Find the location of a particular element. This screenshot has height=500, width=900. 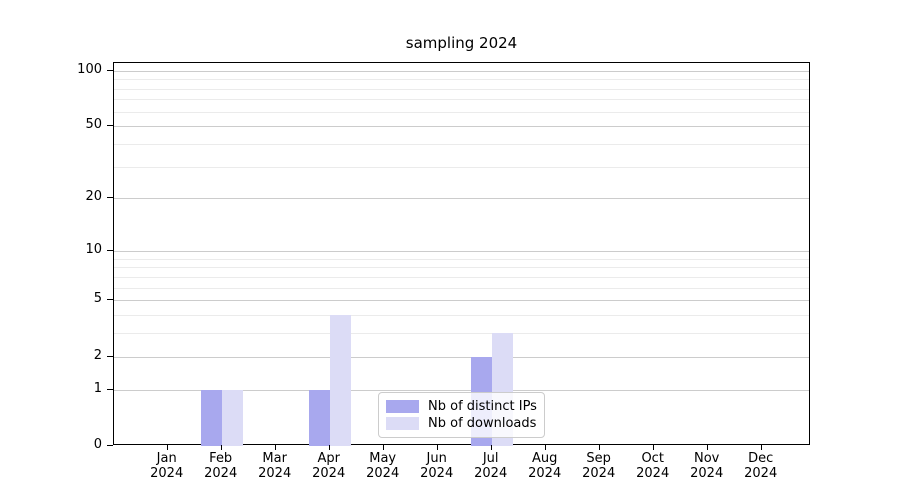

x-tick-label: Sep 2024 is located at coordinates (599, 466).